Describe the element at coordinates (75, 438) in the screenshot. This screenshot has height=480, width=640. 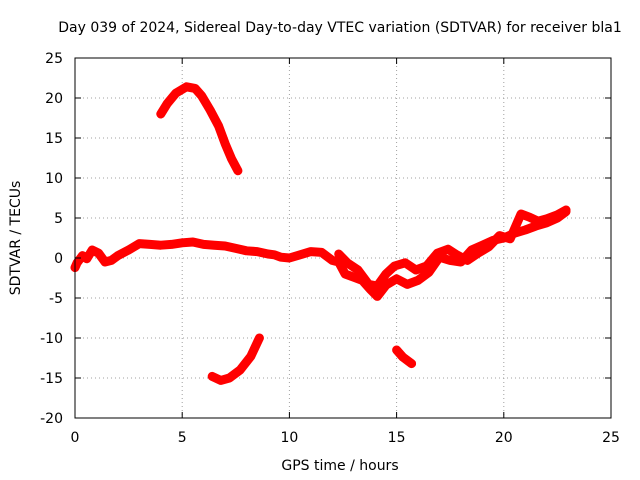
I see `x-tick-label: 0` at that location.